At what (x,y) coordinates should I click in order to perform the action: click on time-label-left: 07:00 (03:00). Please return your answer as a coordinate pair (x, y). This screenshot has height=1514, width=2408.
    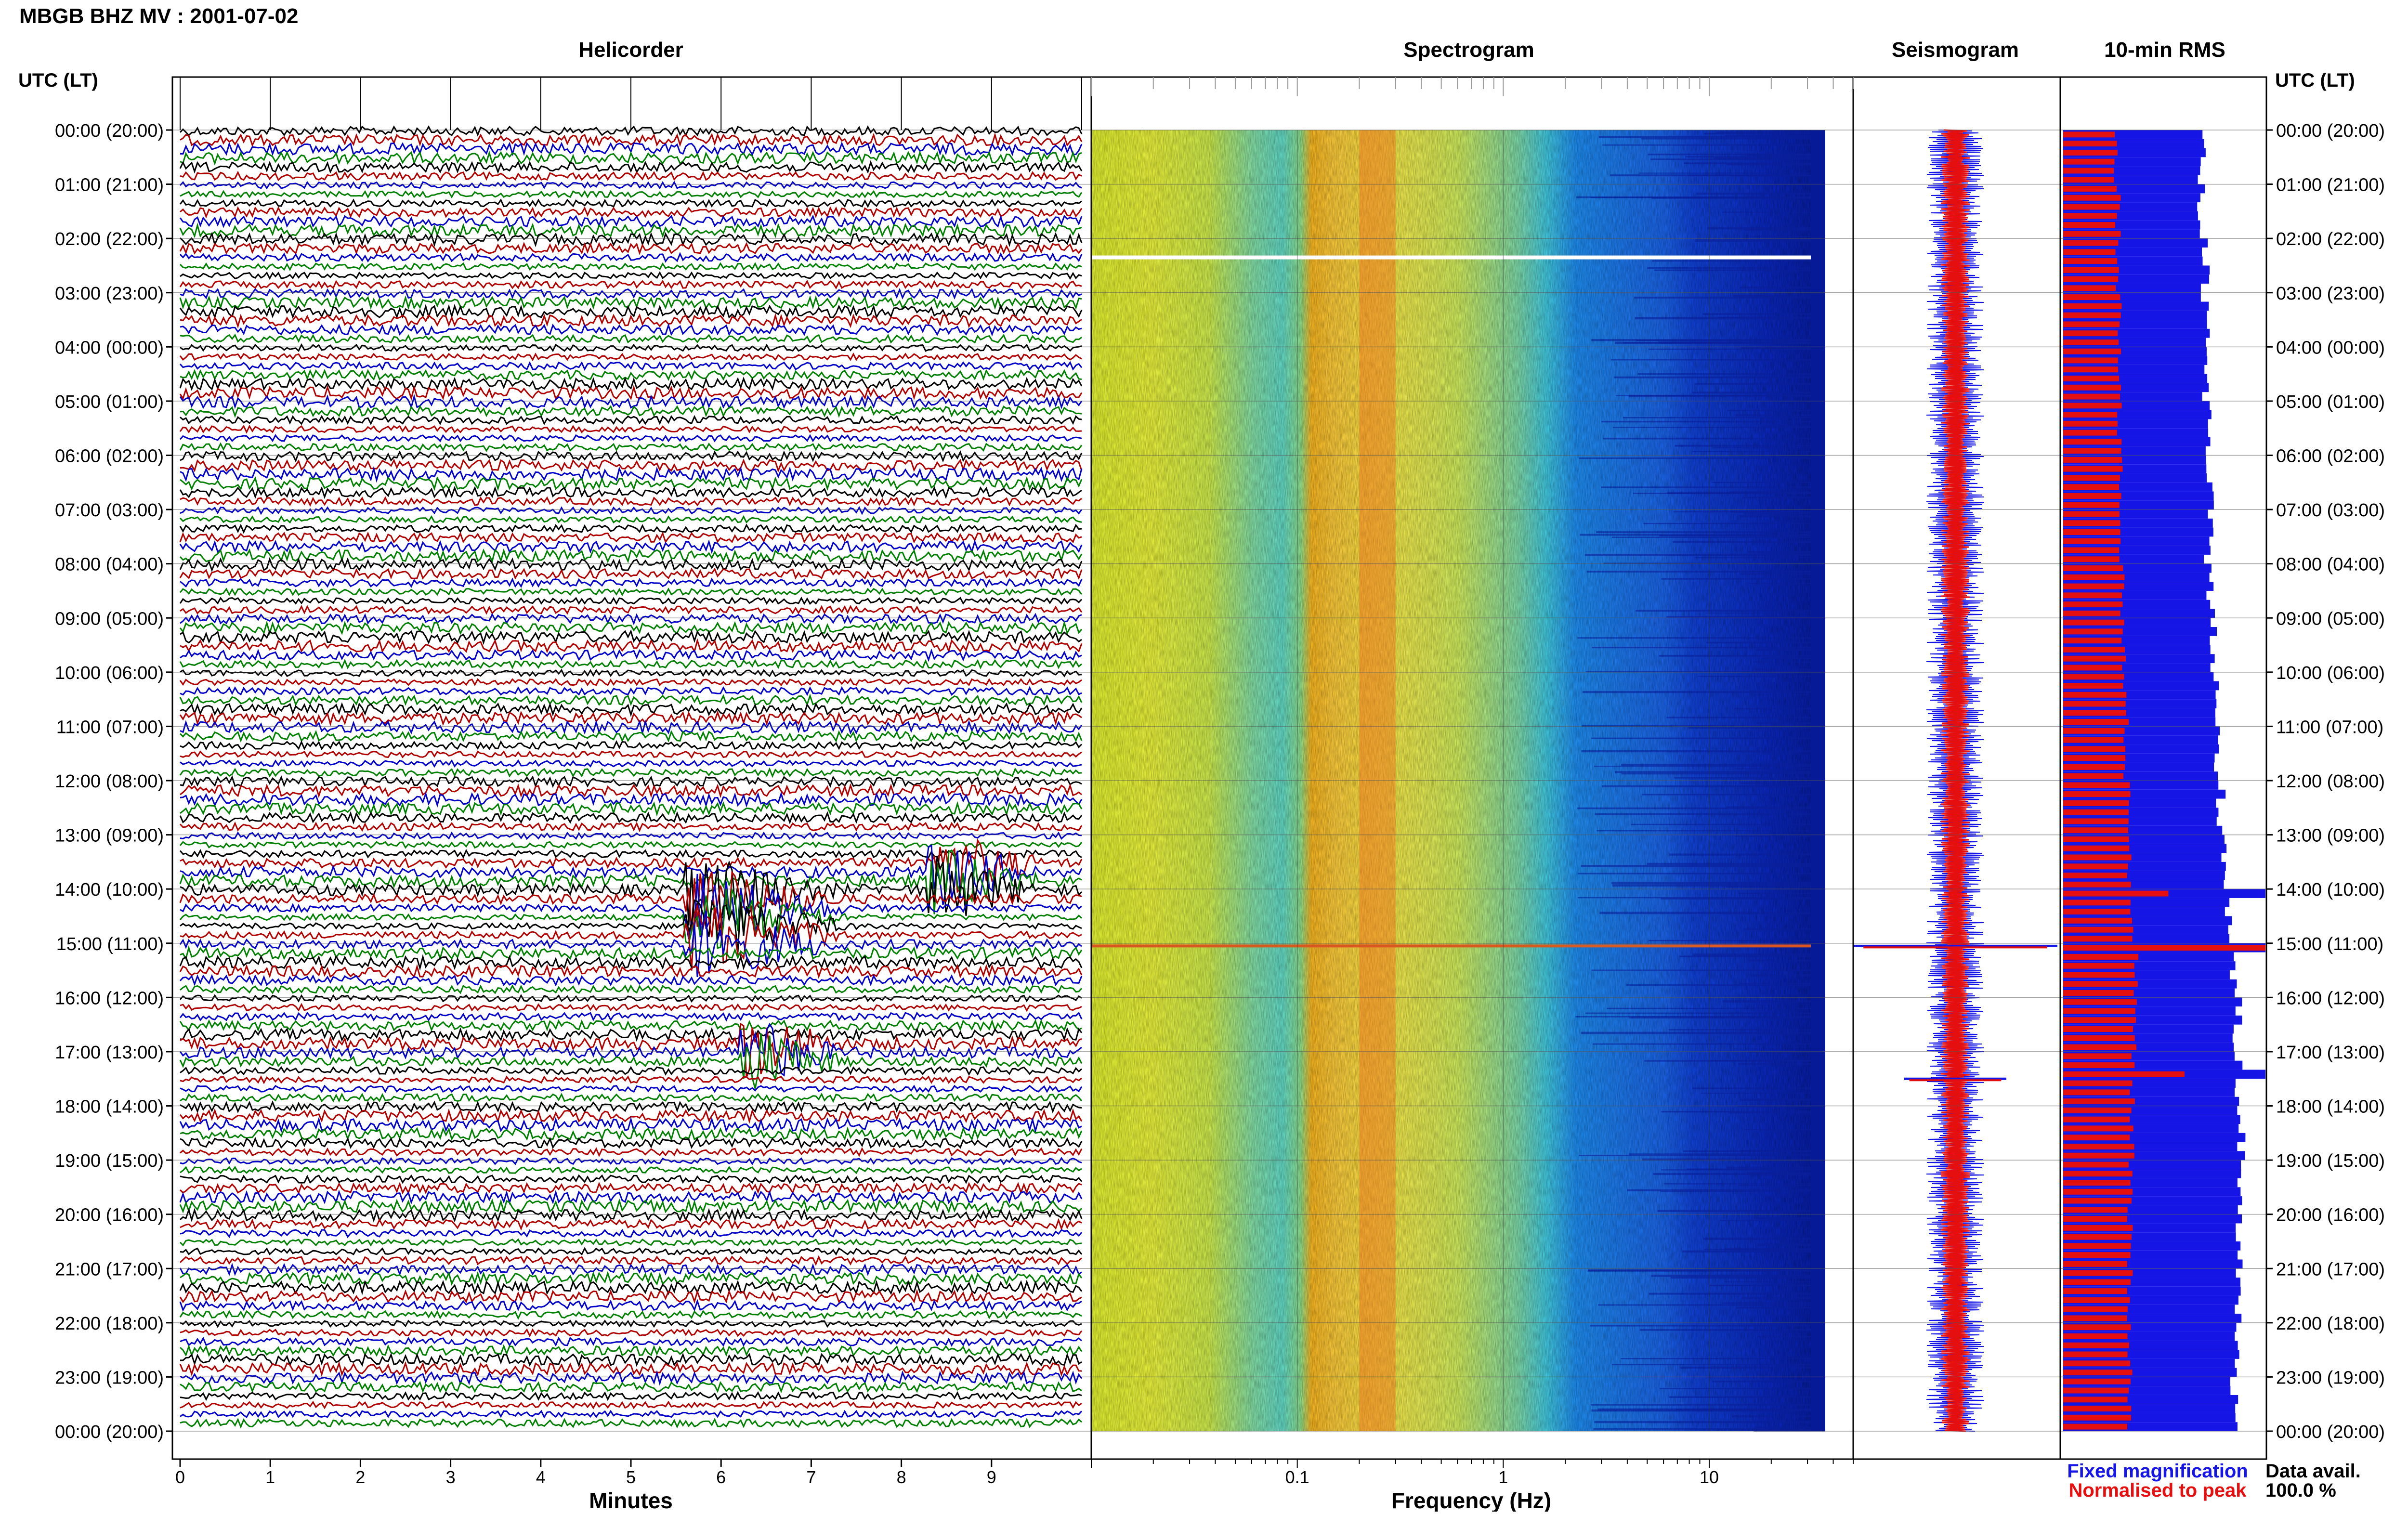
    Looking at the image, I should click on (109, 510).